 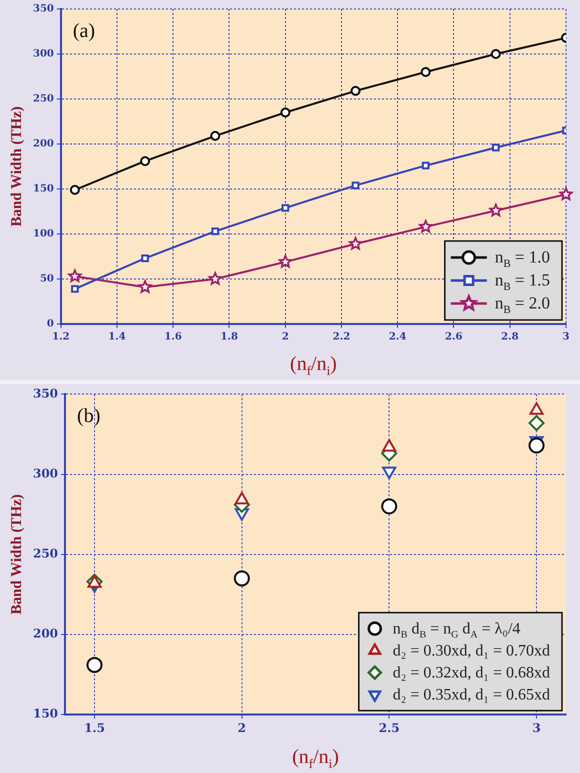 What do you see at coordinates (43, 234) in the screenshot?
I see `y-tick-label: 100` at bounding box center [43, 234].